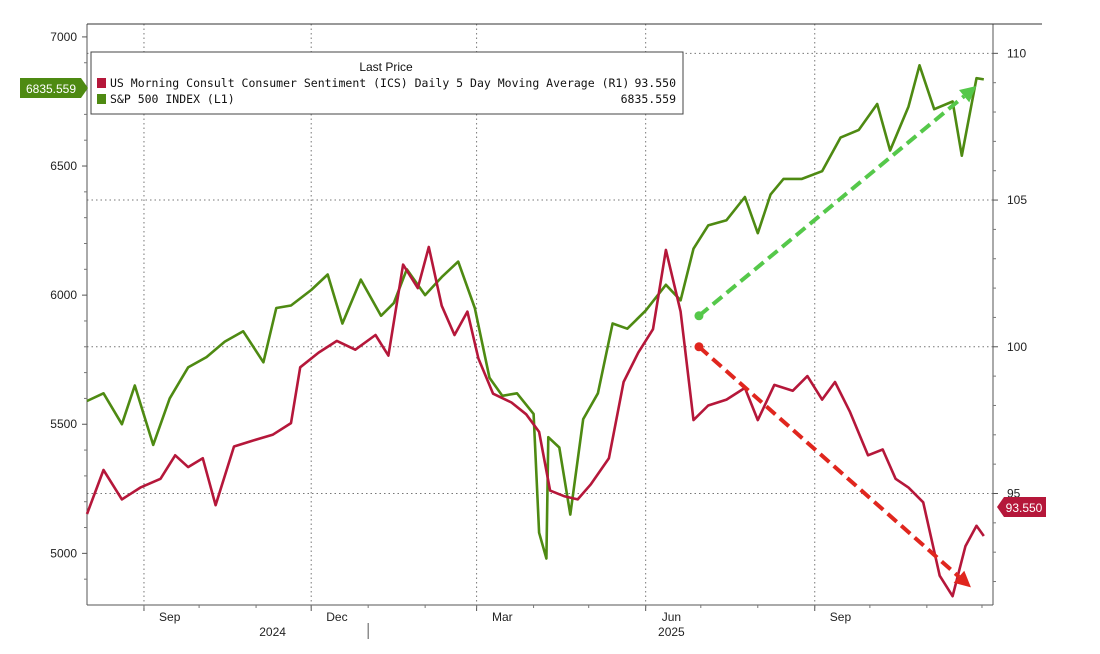 The image size is (1100, 654). Describe the element at coordinates (671, 617) in the screenshot. I see `x-tick-label: Jun` at that location.